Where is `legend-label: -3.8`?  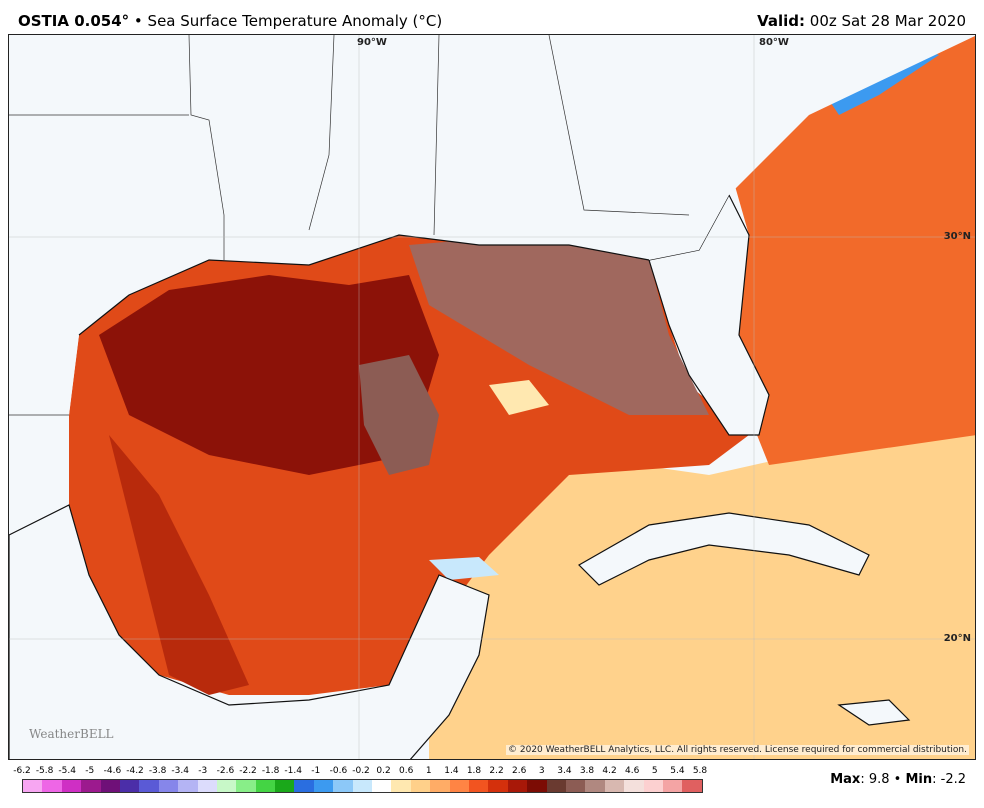
legend-label: -3.8 is located at coordinates (157, 771).